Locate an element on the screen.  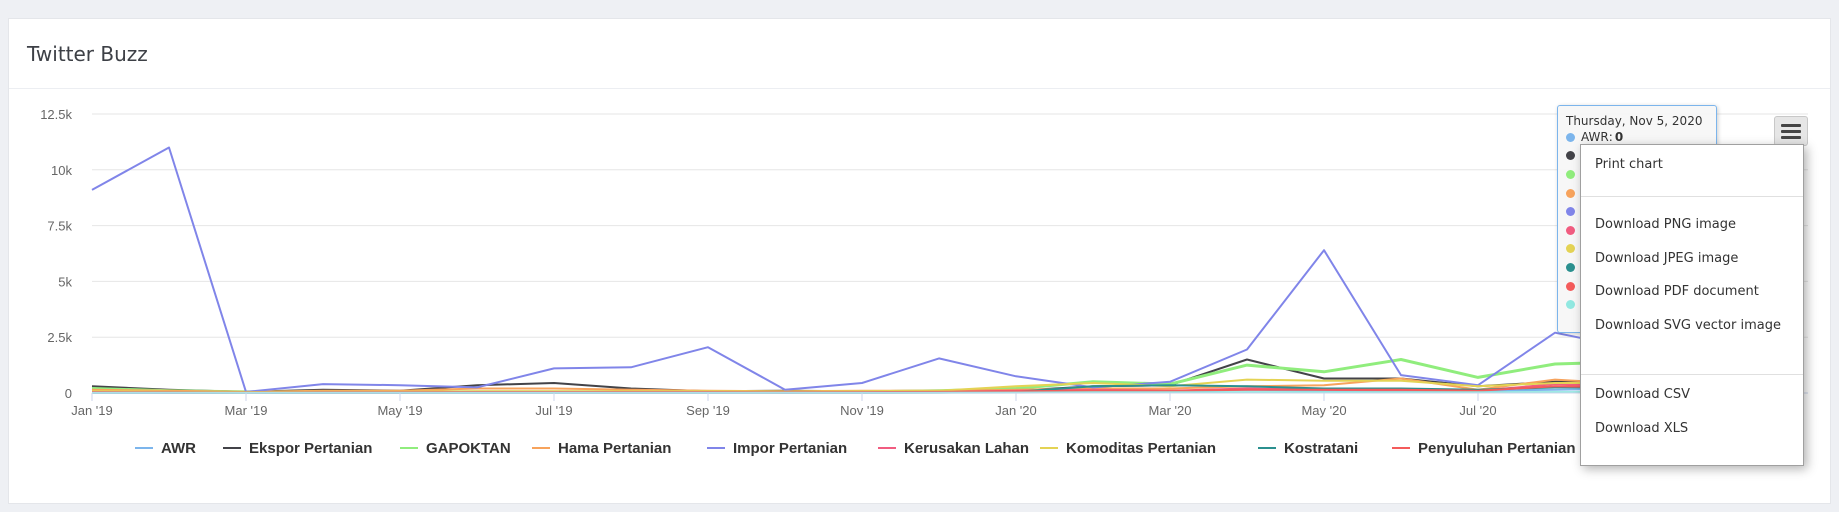
y-tick-label: 7.5k is located at coordinates (59, 226).